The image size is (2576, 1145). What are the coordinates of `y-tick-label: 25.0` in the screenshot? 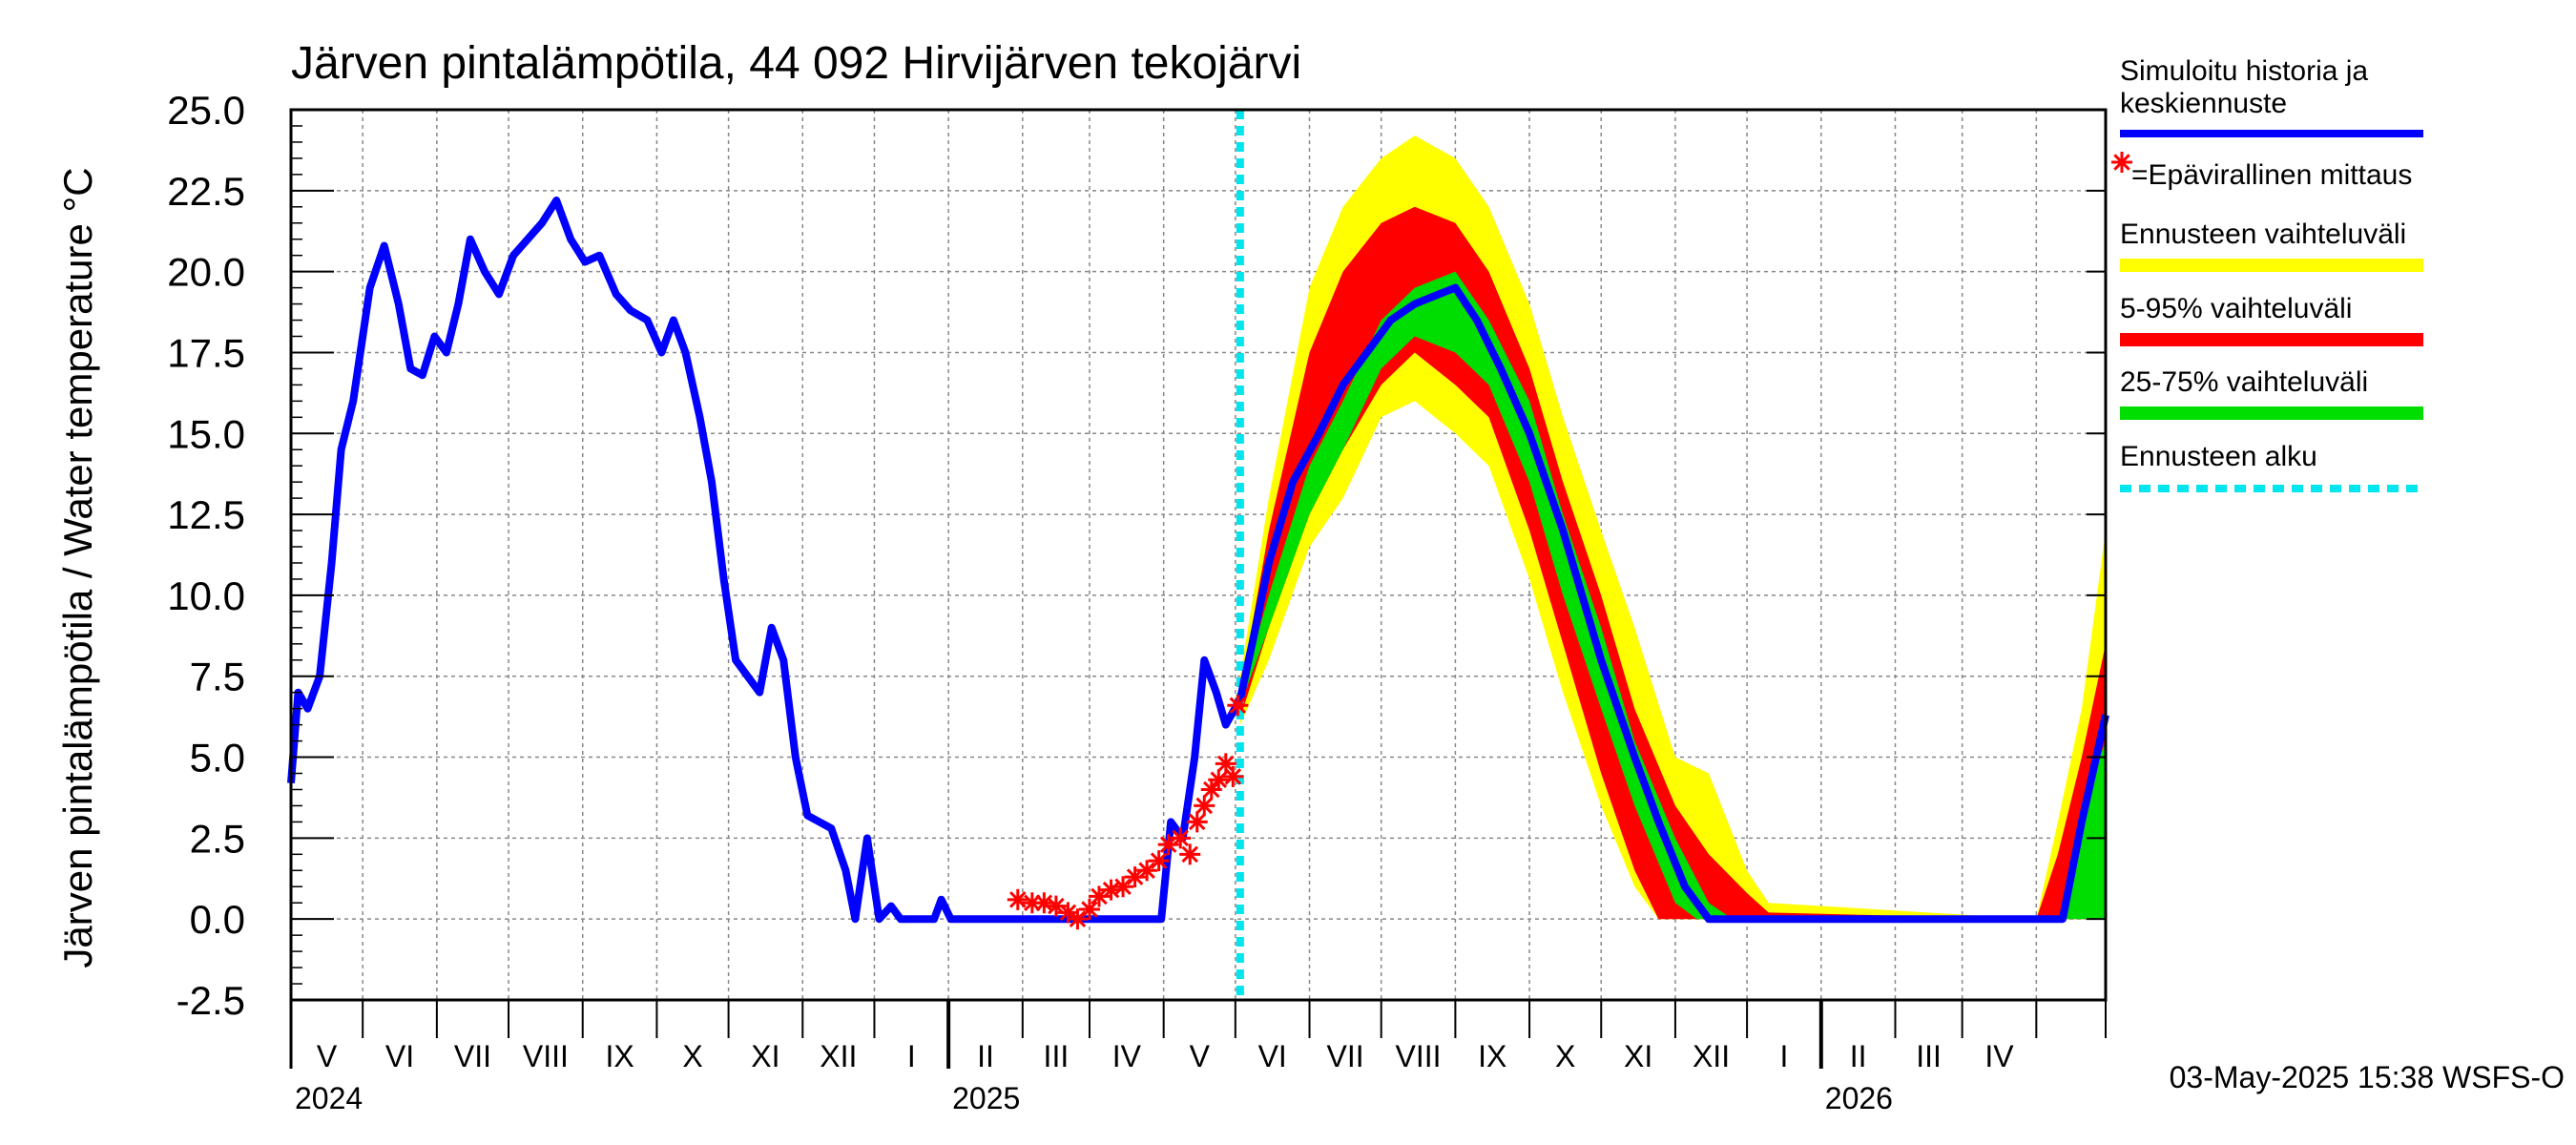 It's located at (206, 110).